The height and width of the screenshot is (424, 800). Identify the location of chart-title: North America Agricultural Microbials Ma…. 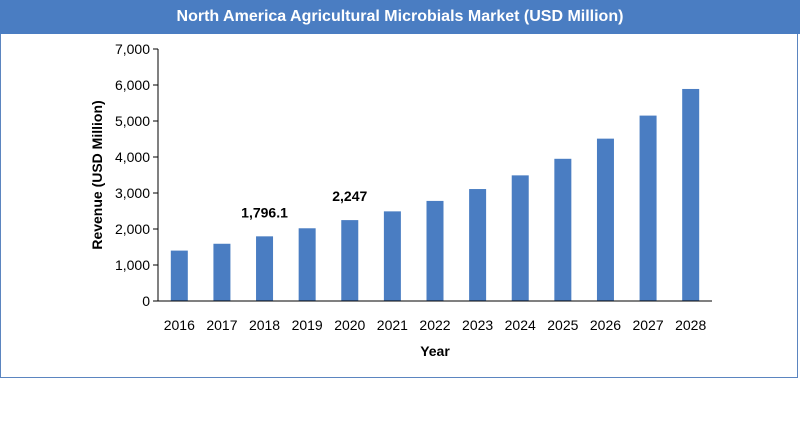
(400, 17).